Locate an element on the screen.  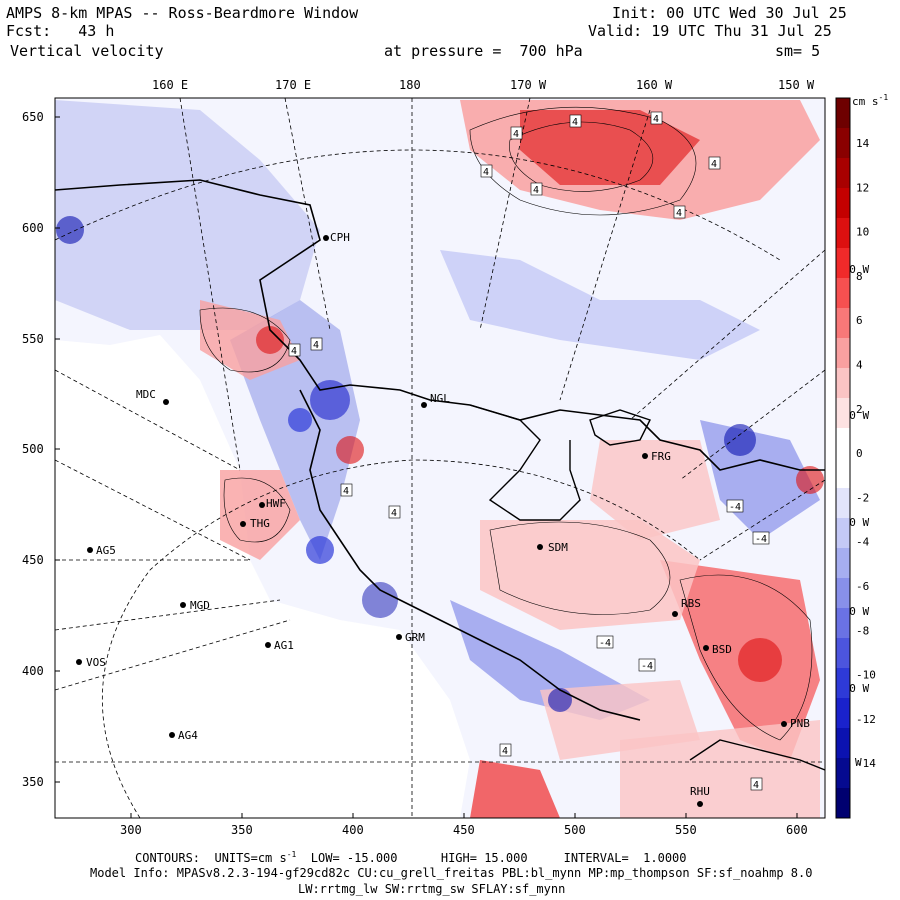
x-tick-550: 550 is located at coordinates (686, 830).